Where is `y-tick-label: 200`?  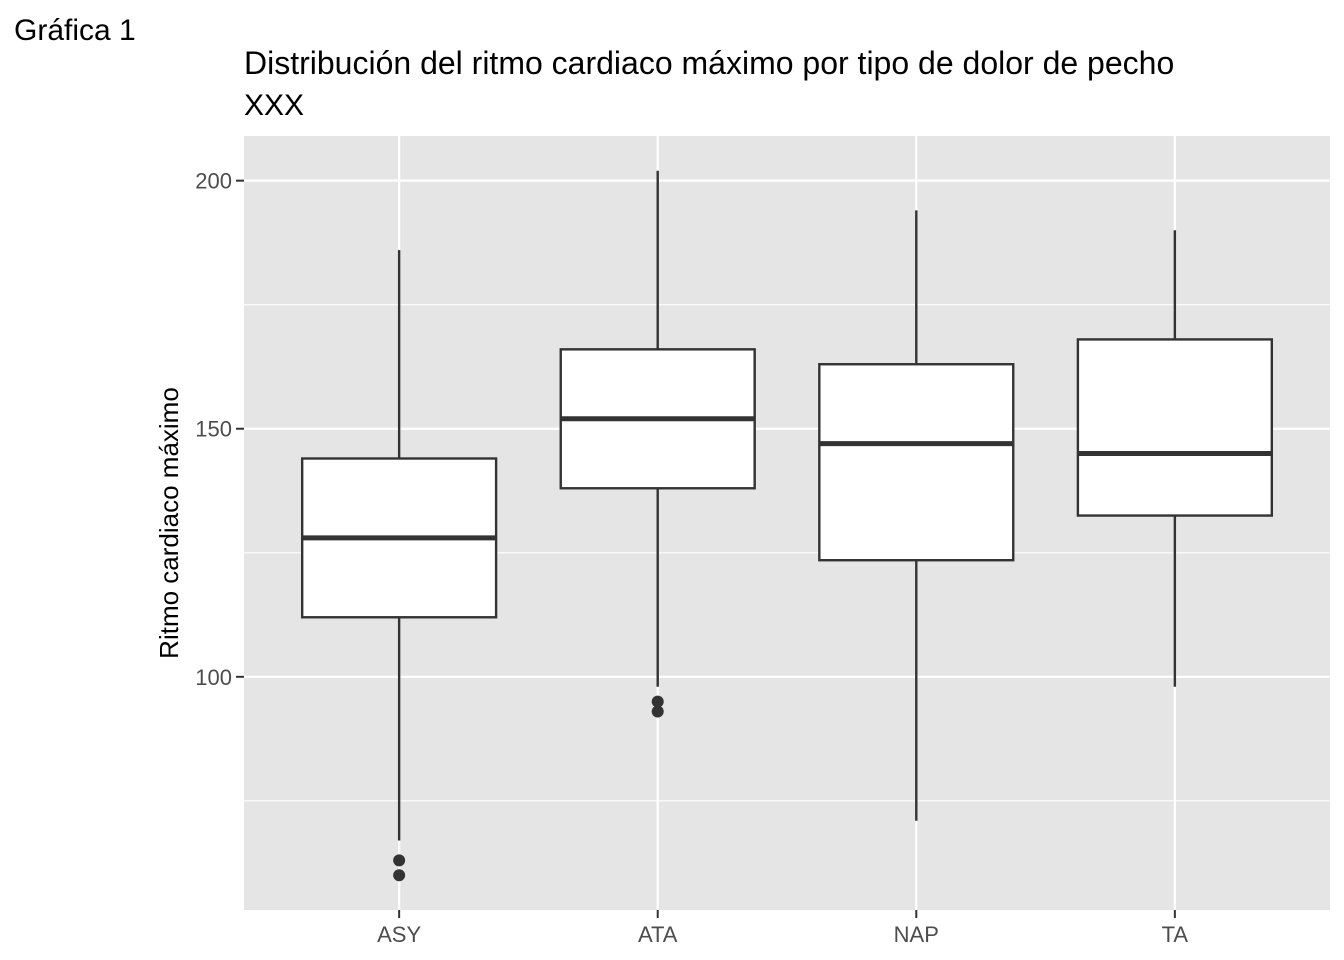
y-tick-label: 200 is located at coordinates (213, 181).